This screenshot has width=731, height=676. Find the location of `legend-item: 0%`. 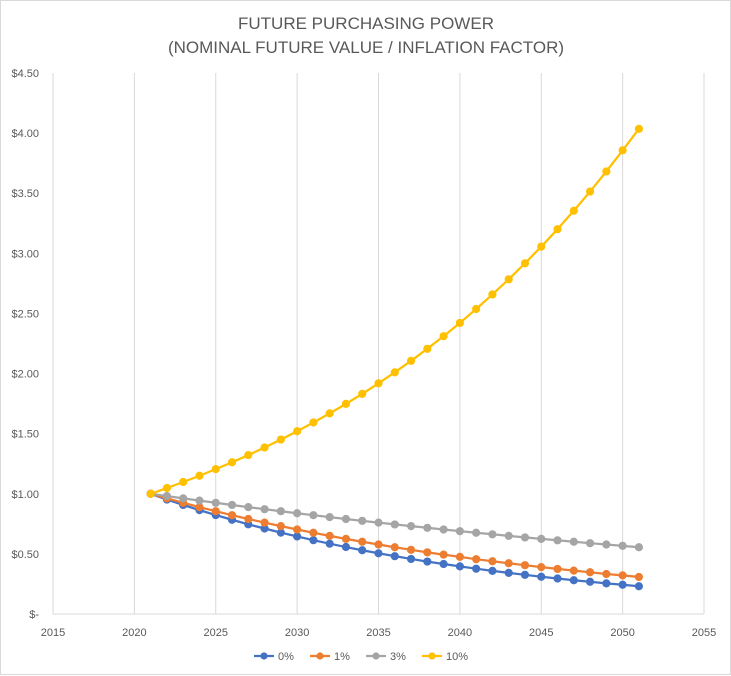

legend-item: 0% is located at coordinates (274, 657).